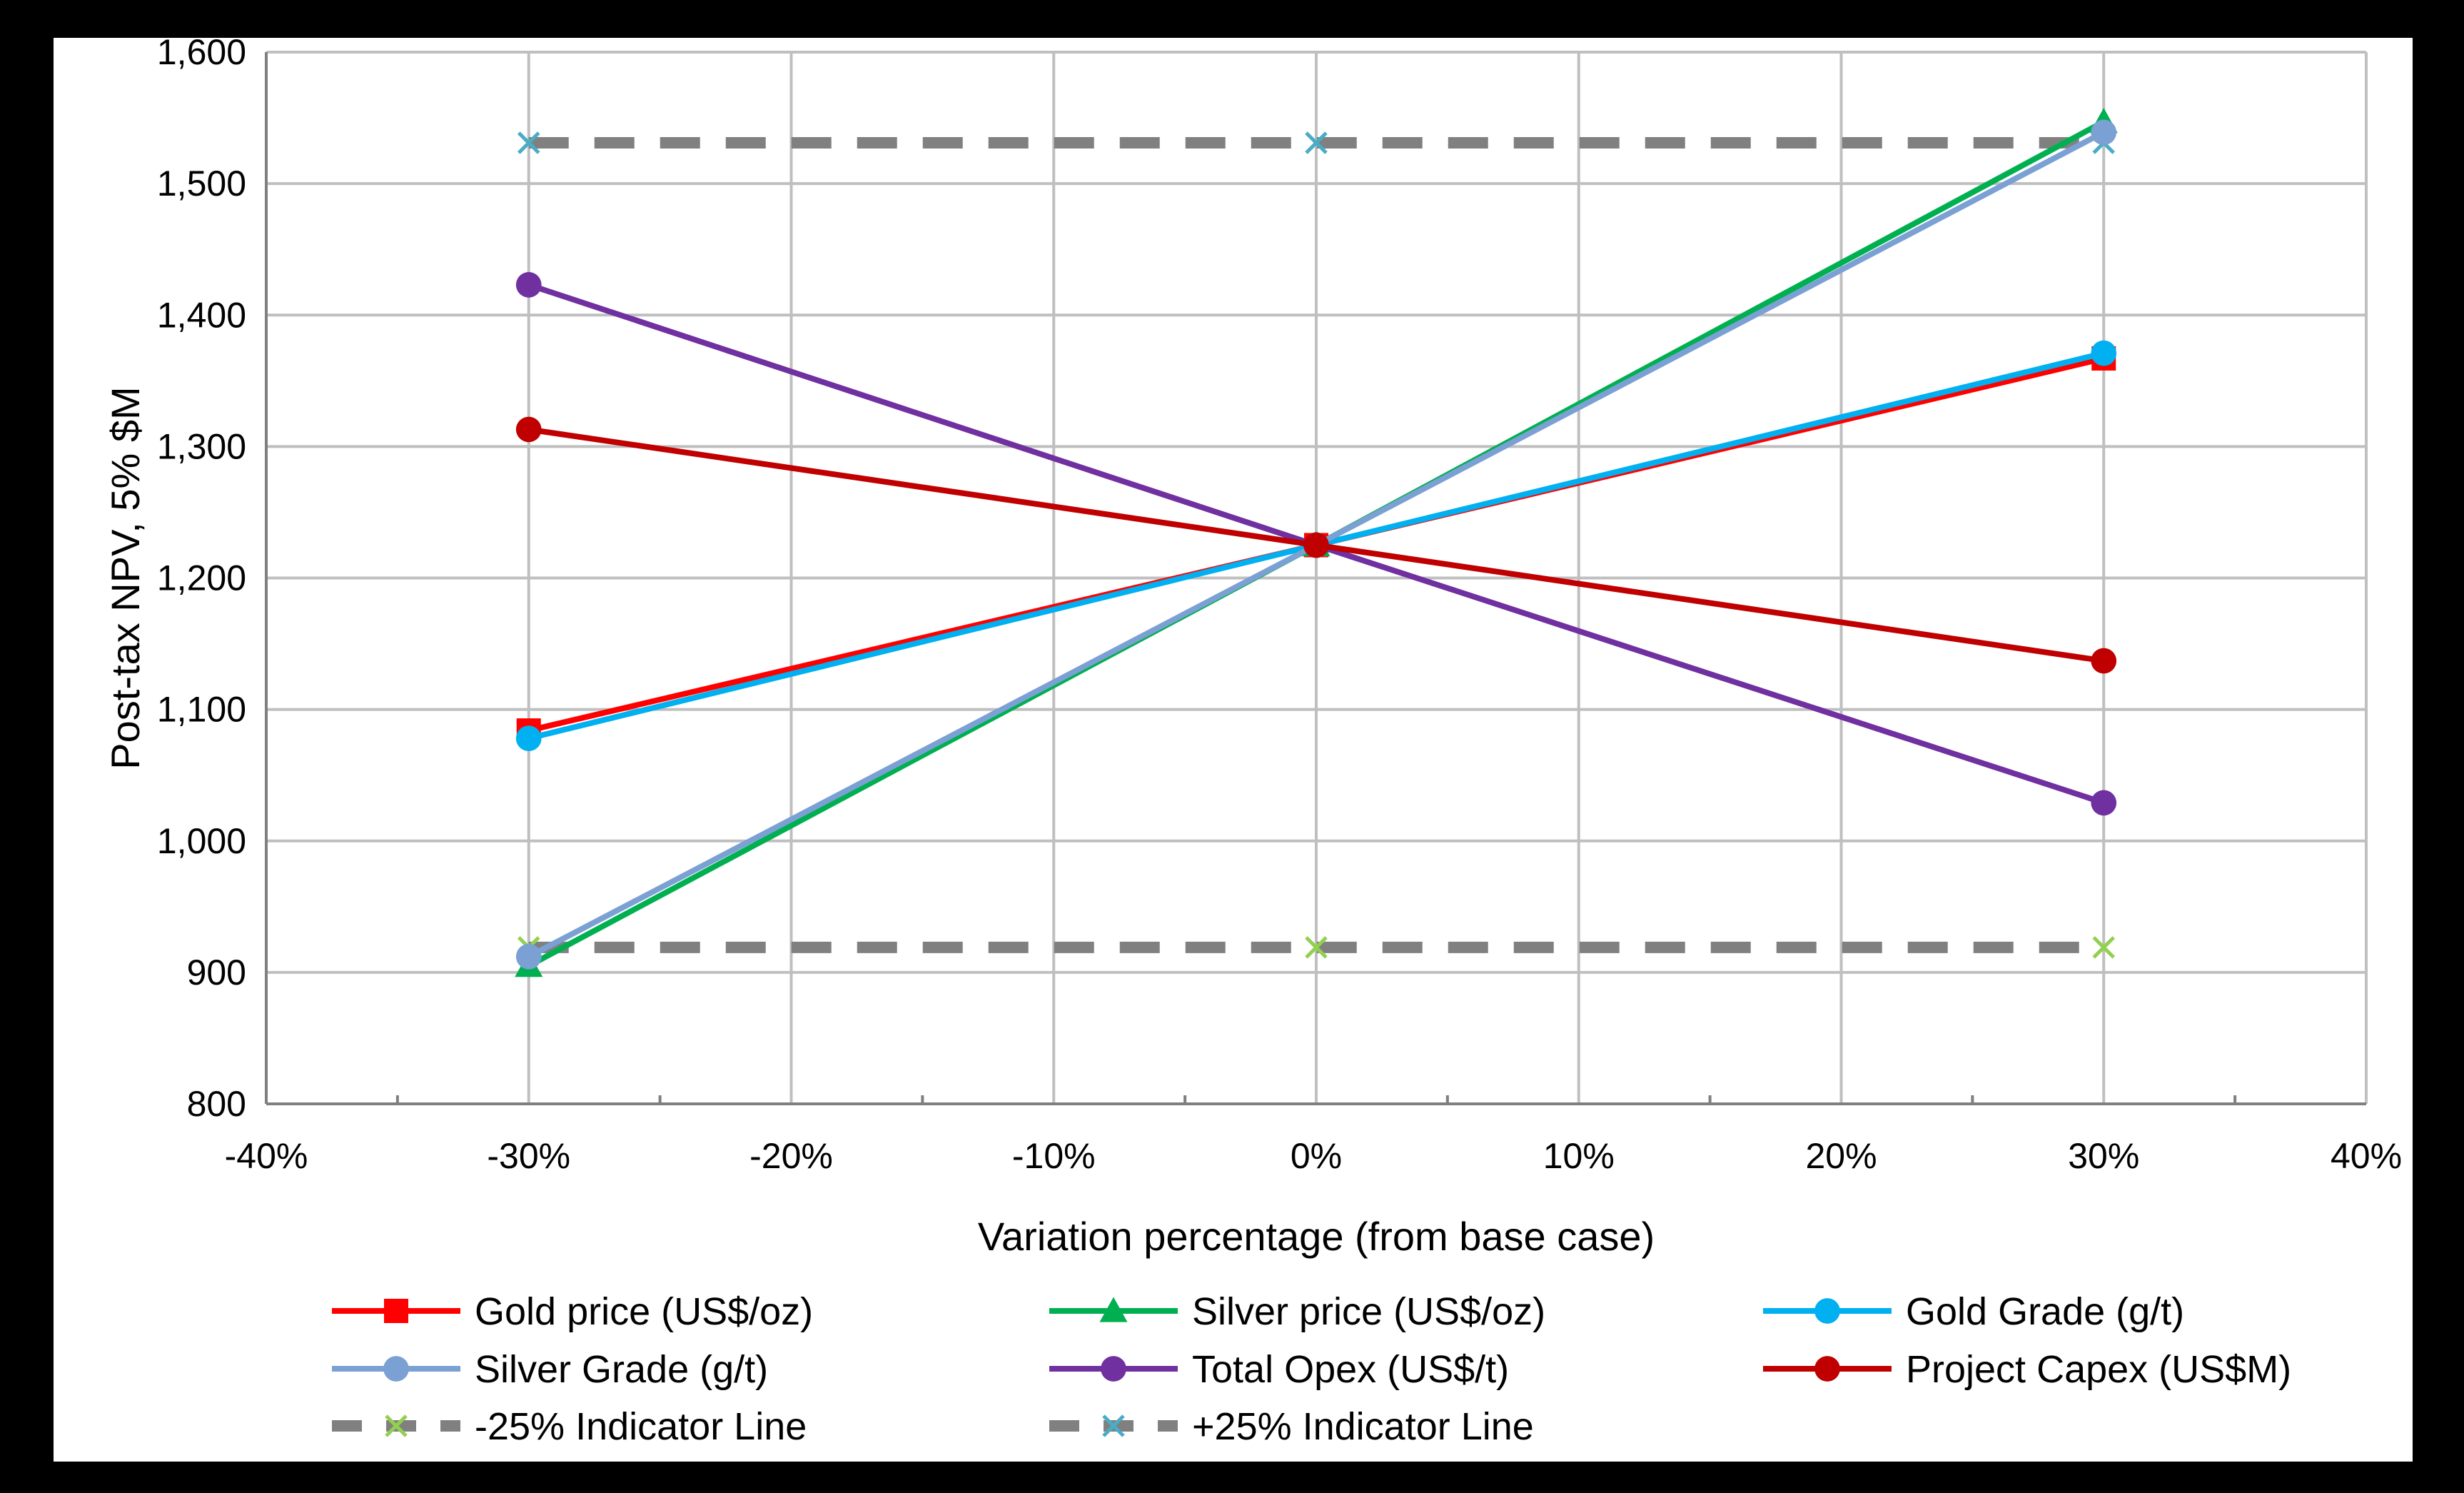  Describe the element at coordinates (1316, 1236) in the screenshot. I see `x-axis-title: Variation percentage (from base case)` at that location.